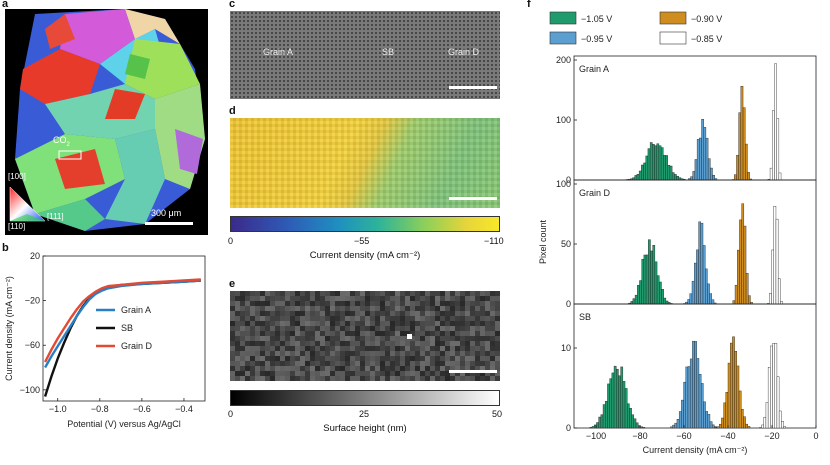 The width and height of the screenshot is (830, 465). I want to click on b-series-line-sb, so click(122, 338).